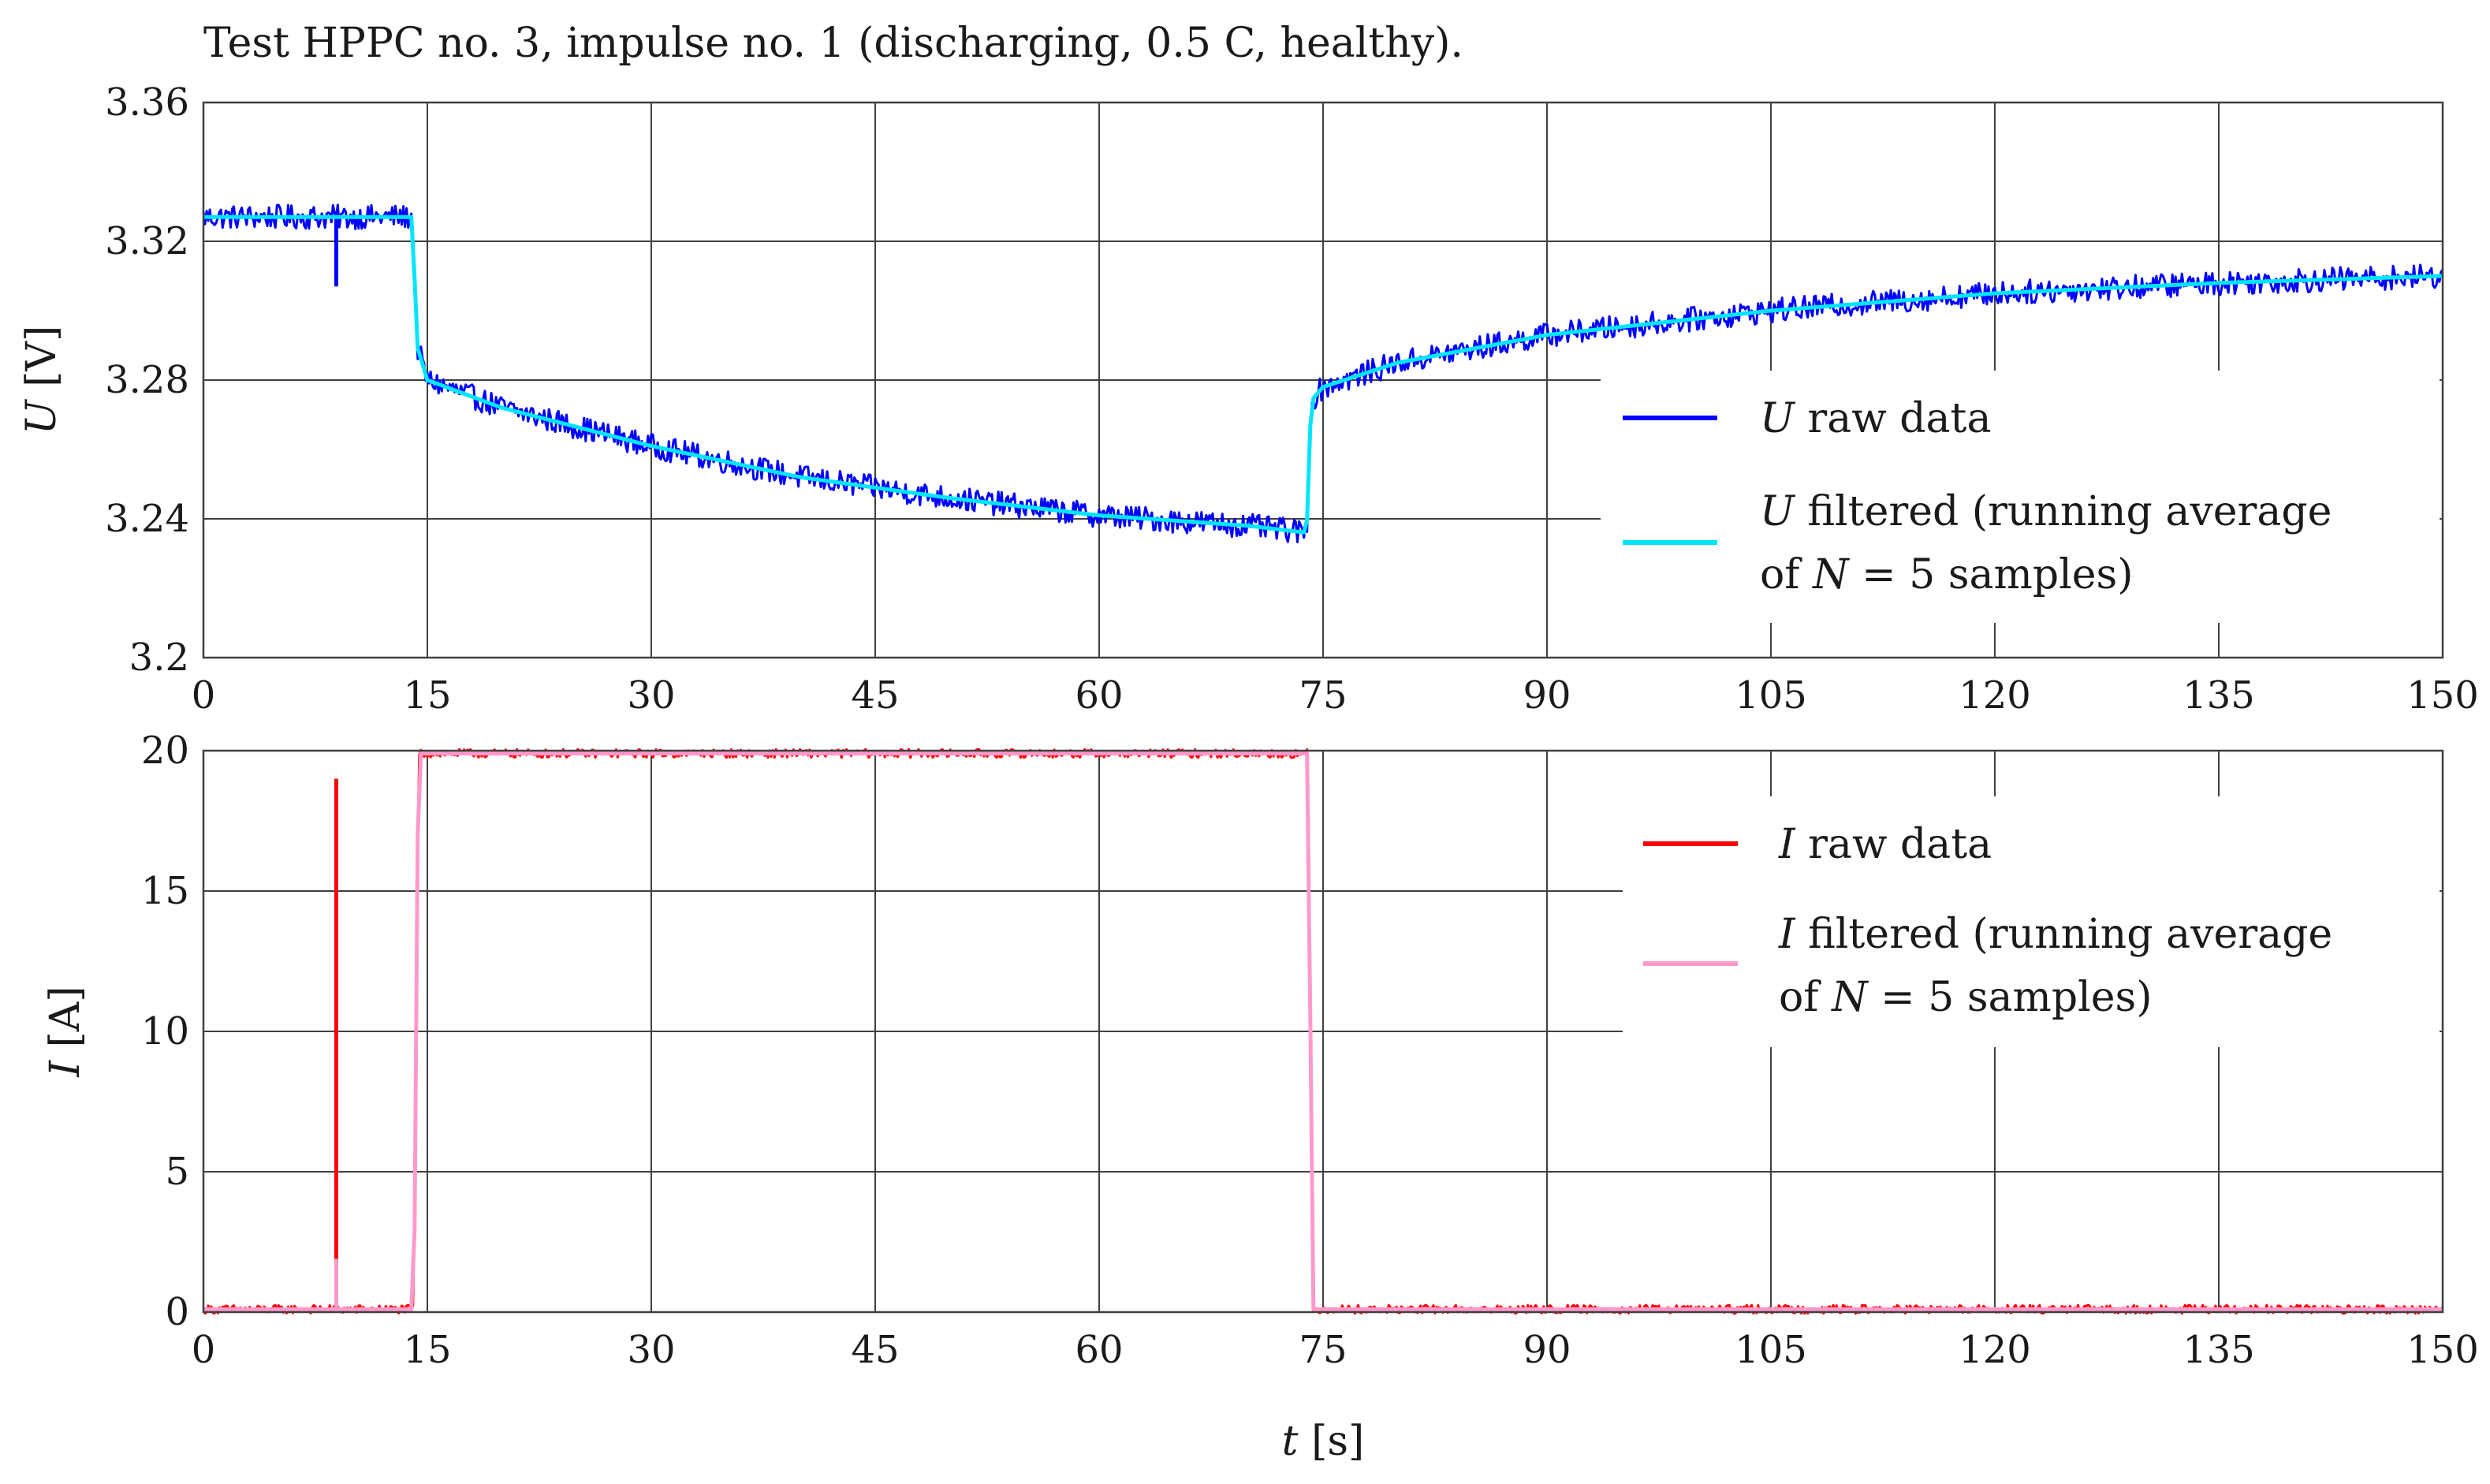 The width and height of the screenshot is (2490, 1484). What do you see at coordinates (1771, 695) in the screenshot?
I see `voltage-x-tick-label: 105` at bounding box center [1771, 695].